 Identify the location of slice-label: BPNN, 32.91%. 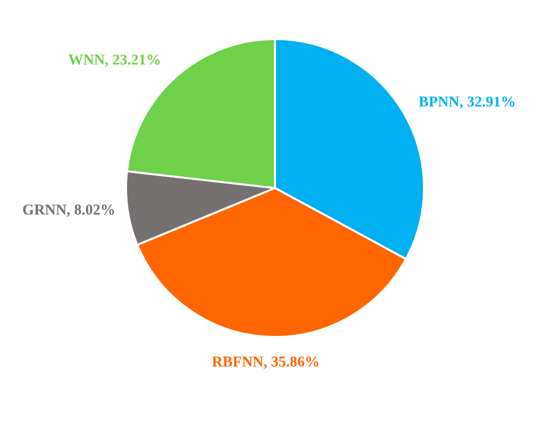
(467, 102).